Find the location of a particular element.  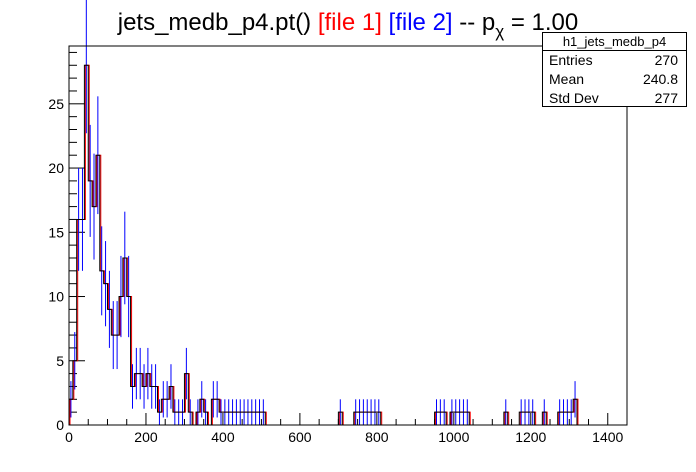

stats-row-entries: Entries 270 is located at coordinates (614, 60).